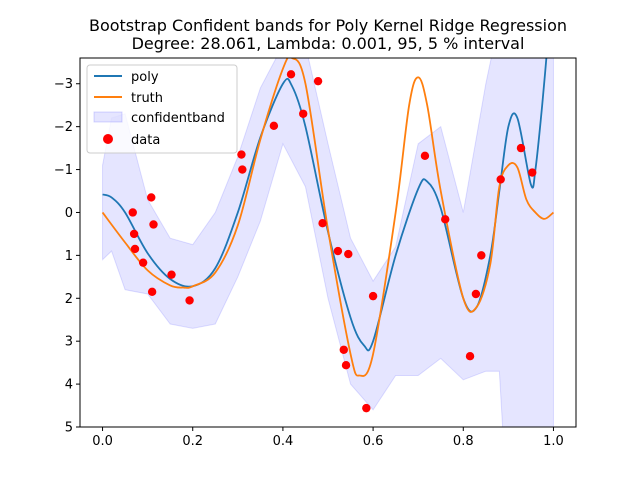 The height and width of the screenshot is (480, 640). I want to click on x-tick-label: 0.4, so click(283, 441).